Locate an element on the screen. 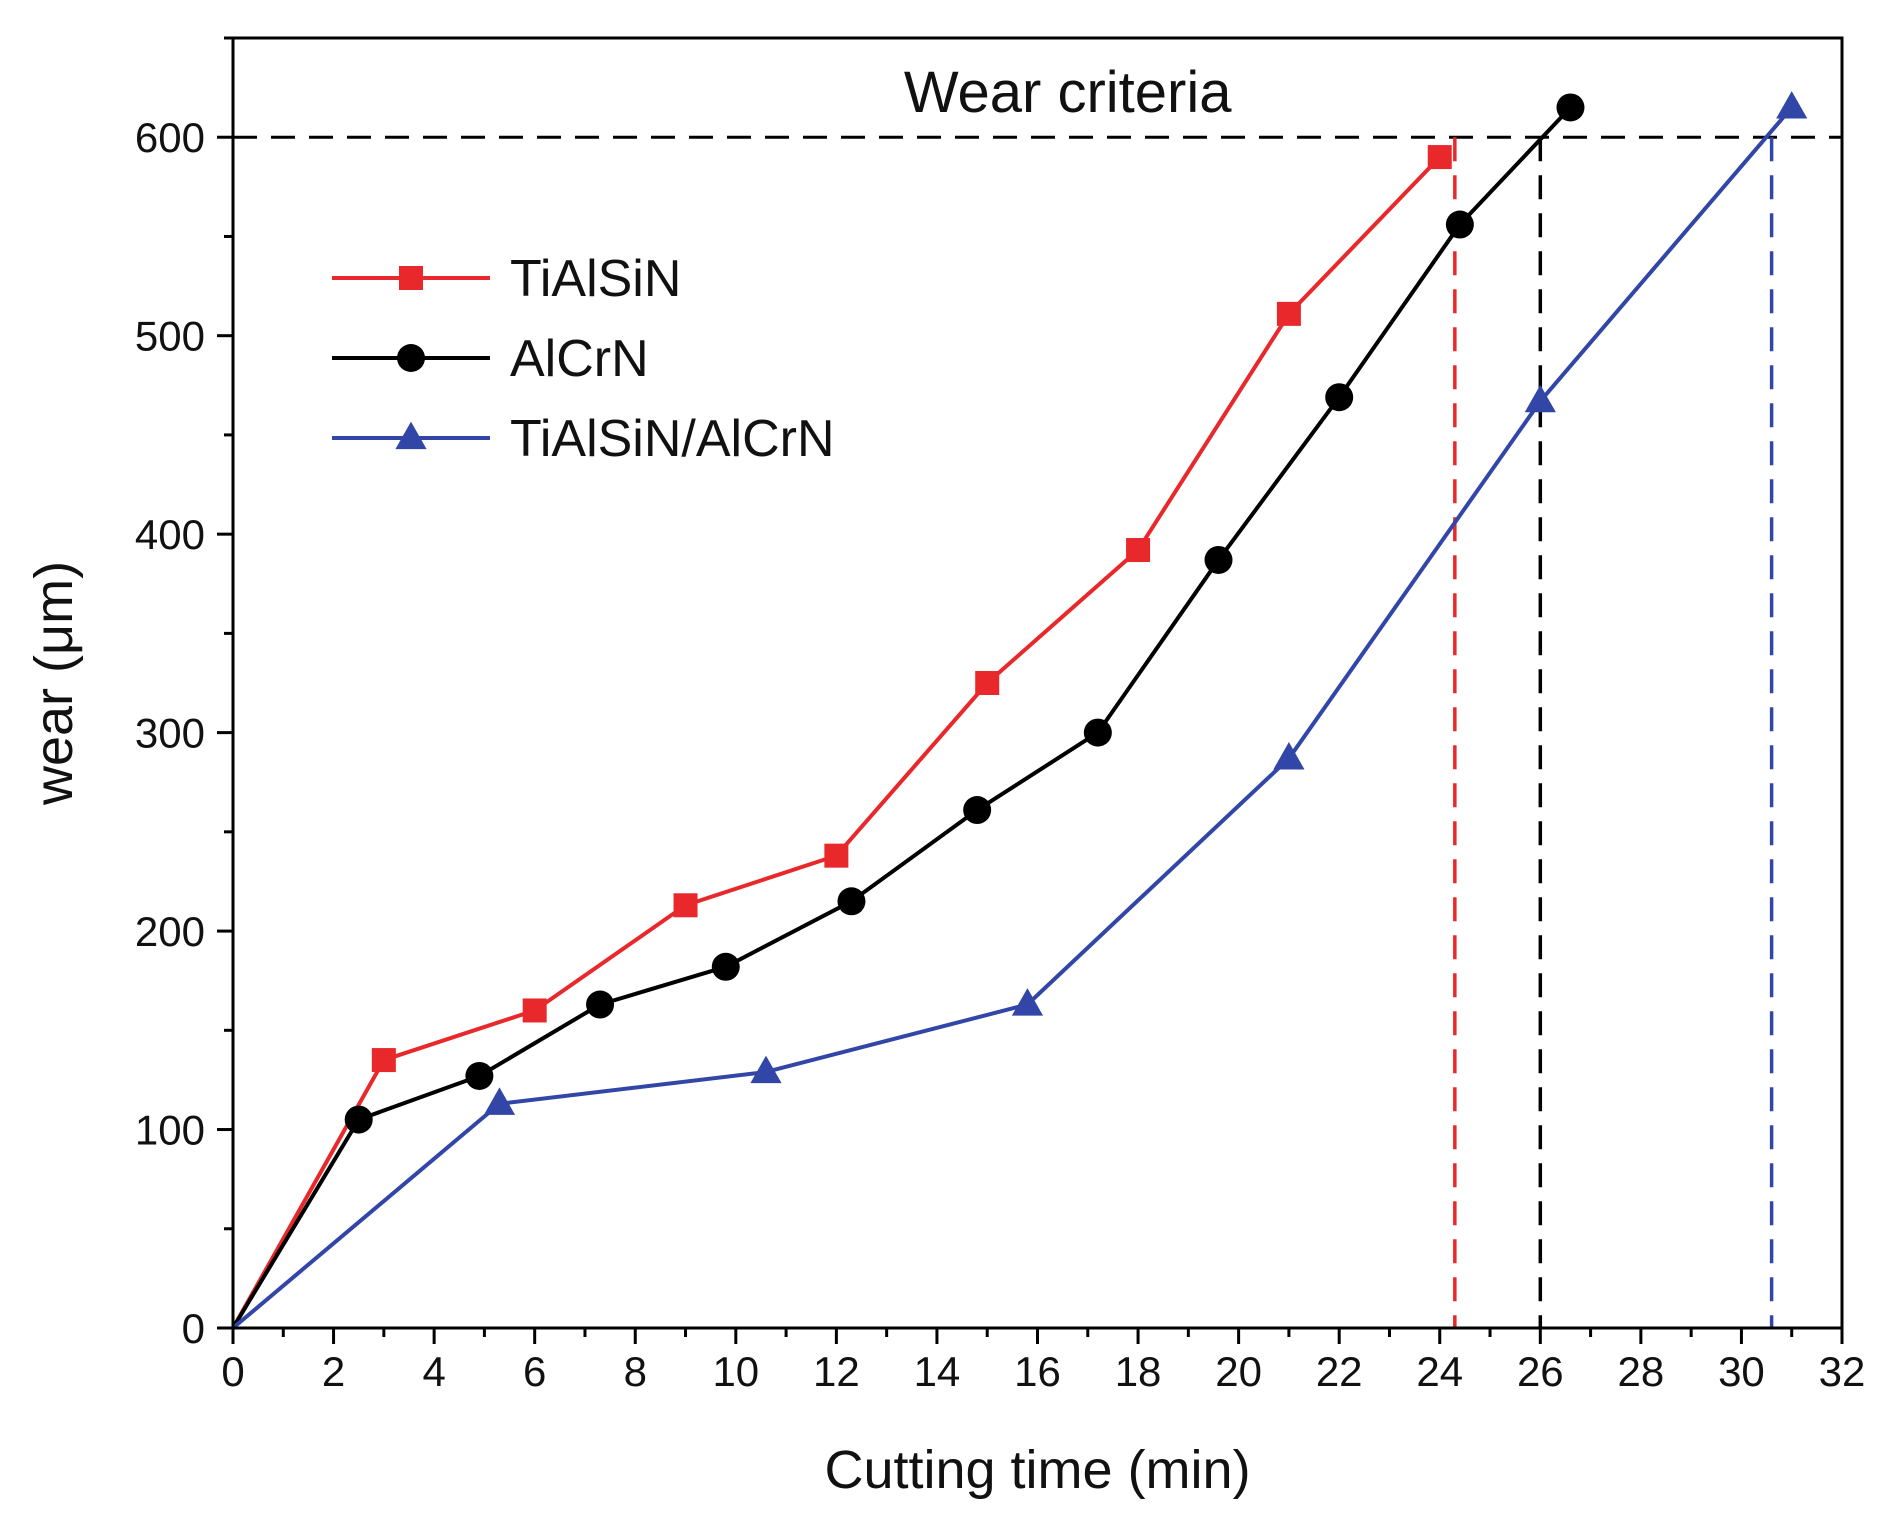 The image size is (1888, 1522). x-tick-label: 6 is located at coordinates (534, 1371).